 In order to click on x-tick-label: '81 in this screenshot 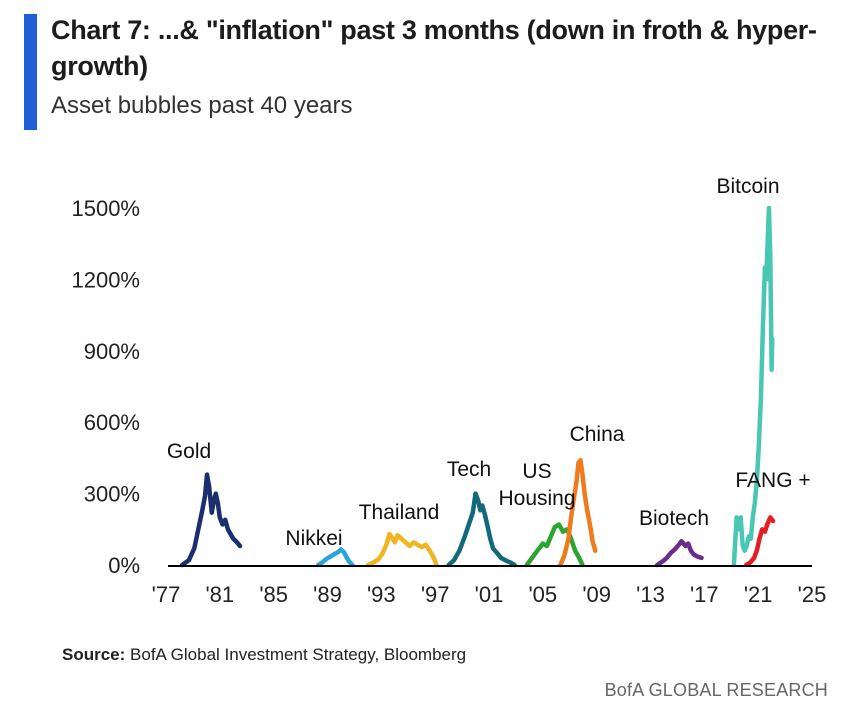, I will do `click(219, 594)`.